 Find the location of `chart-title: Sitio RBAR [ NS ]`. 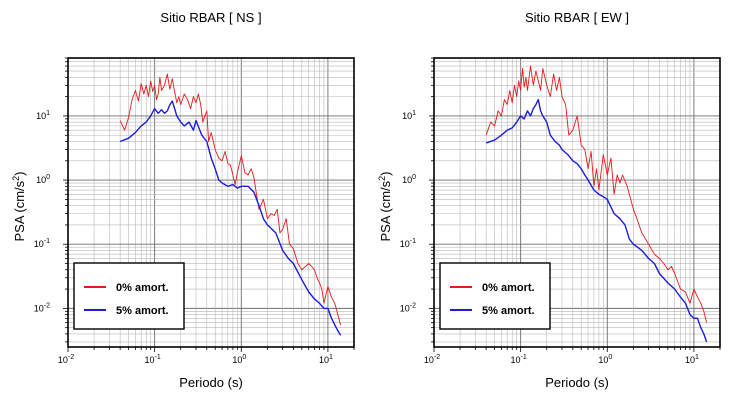

chart-title: Sitio RBAR [ NS ] is located at coordinates (210, 17).